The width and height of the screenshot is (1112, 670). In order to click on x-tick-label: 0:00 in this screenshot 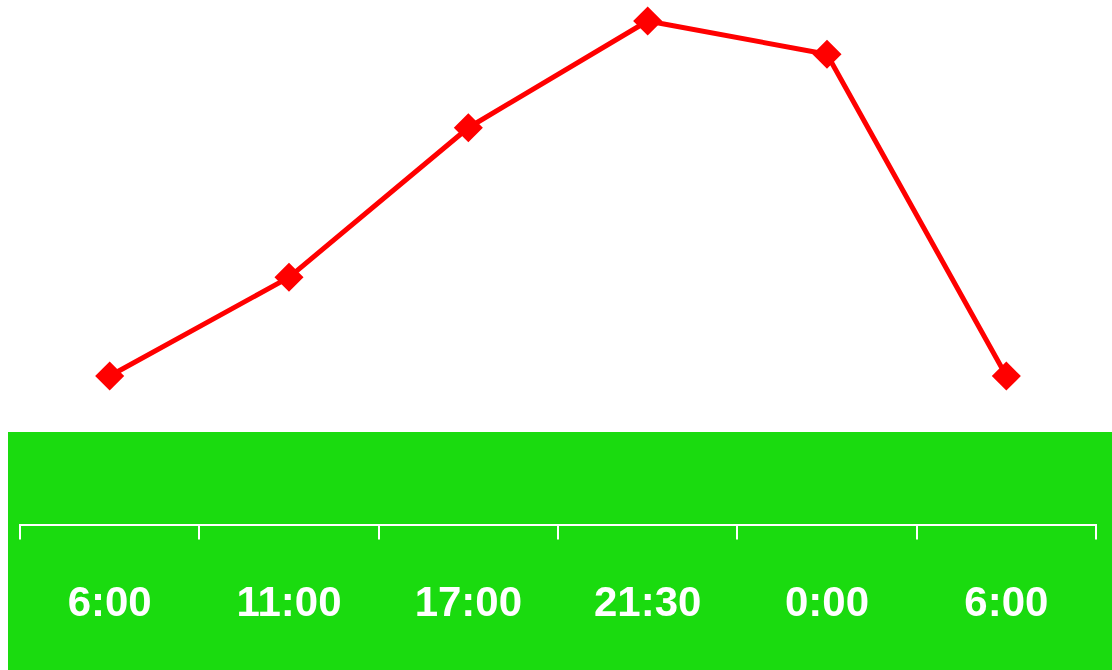, I will do `click(827, 602)`.